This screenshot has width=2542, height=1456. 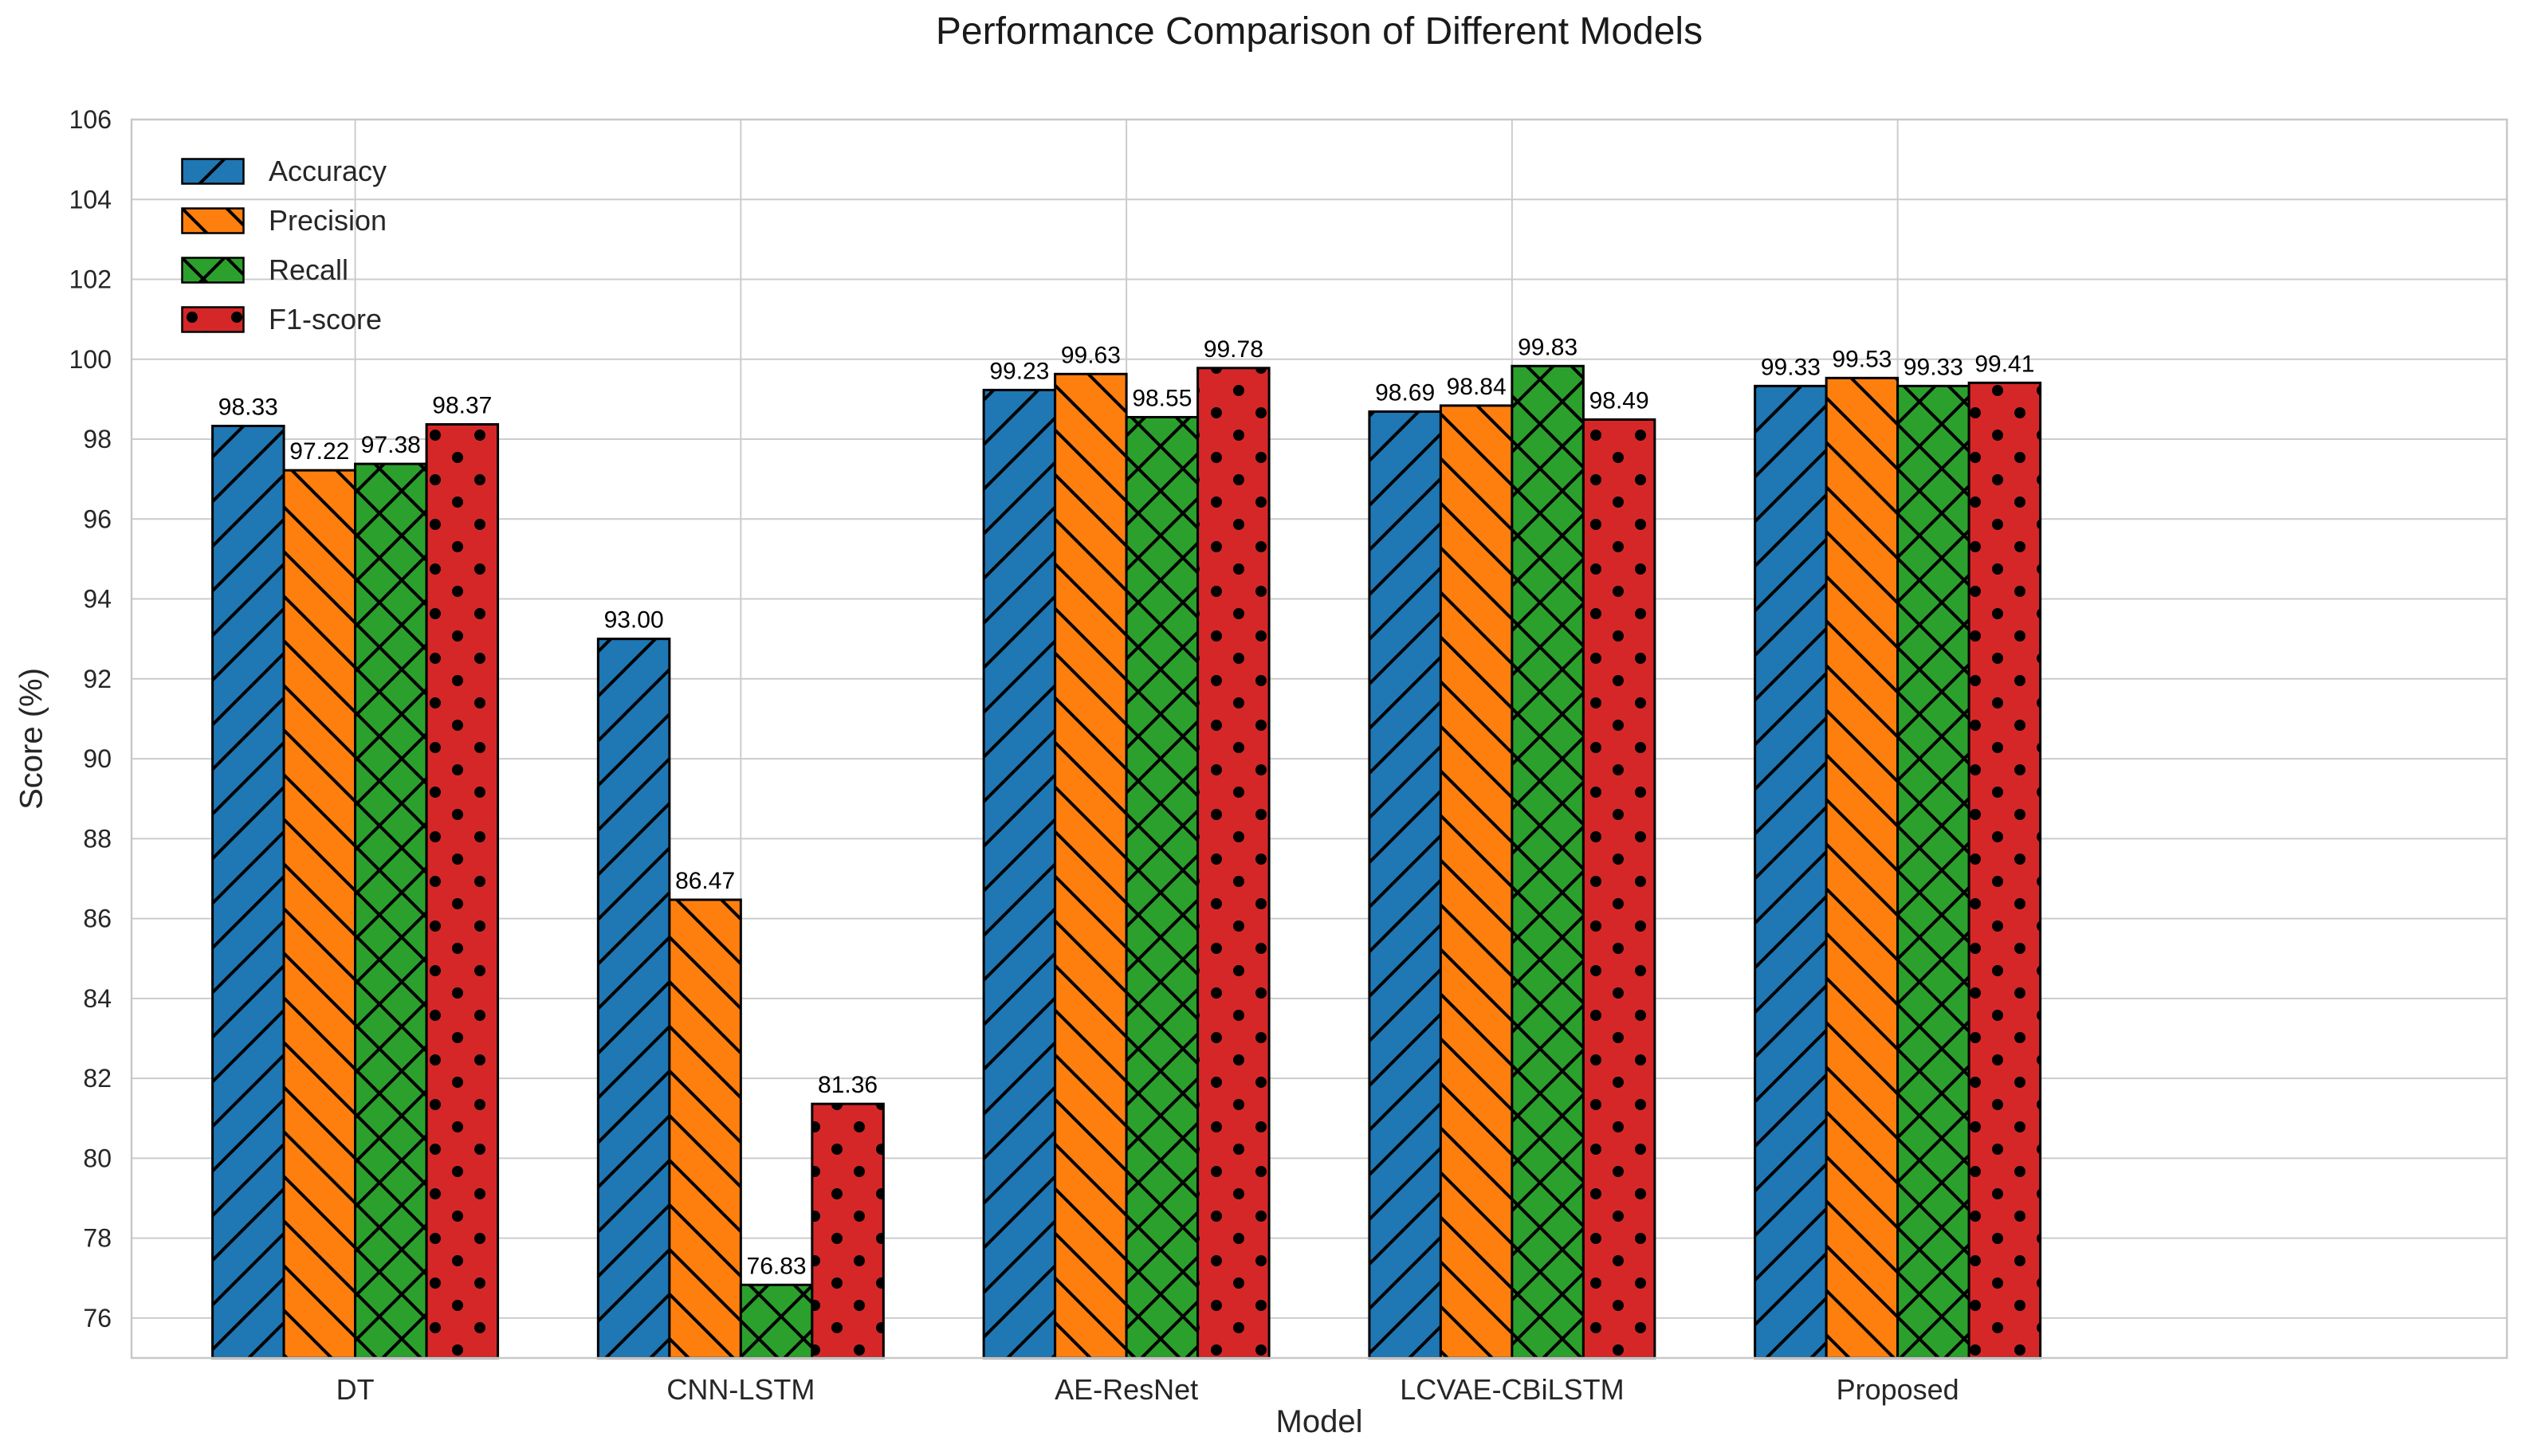 What do you see at coordinates (848, 1085) in the screenshot?
I see `value-label: 81.36` at bounding box center [848, 1085].